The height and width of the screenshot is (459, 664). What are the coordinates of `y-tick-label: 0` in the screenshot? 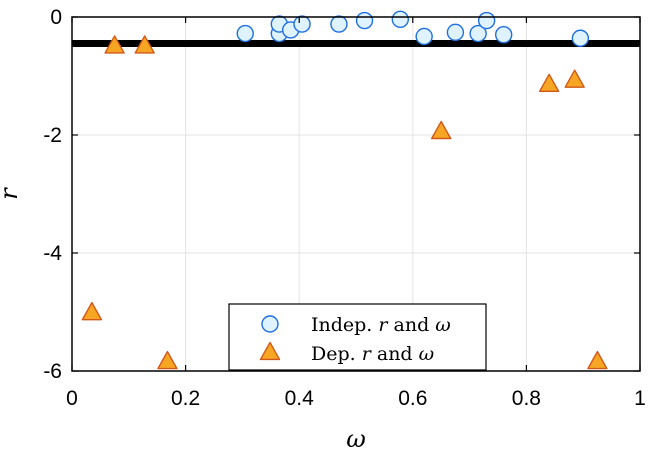 It's located at (56, 17).